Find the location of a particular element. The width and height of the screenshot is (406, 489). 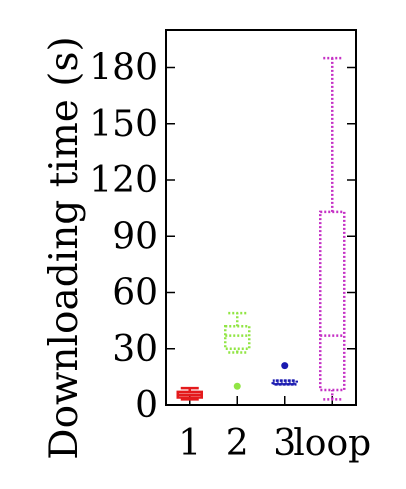

x-tick-label: 2 is located at coordinates (237, 443).